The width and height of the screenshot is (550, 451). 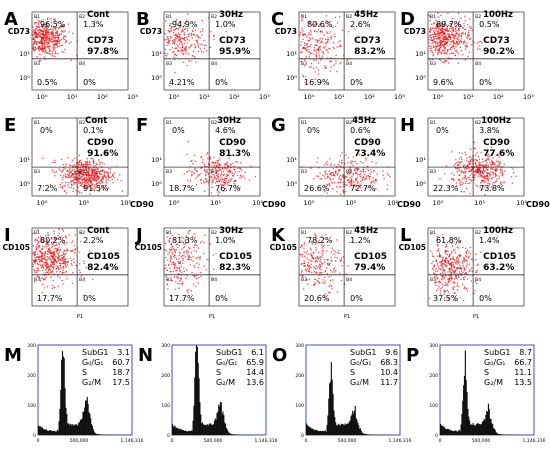 I want to click on y-tick-label: 10¹, so click(x=156, y=160).